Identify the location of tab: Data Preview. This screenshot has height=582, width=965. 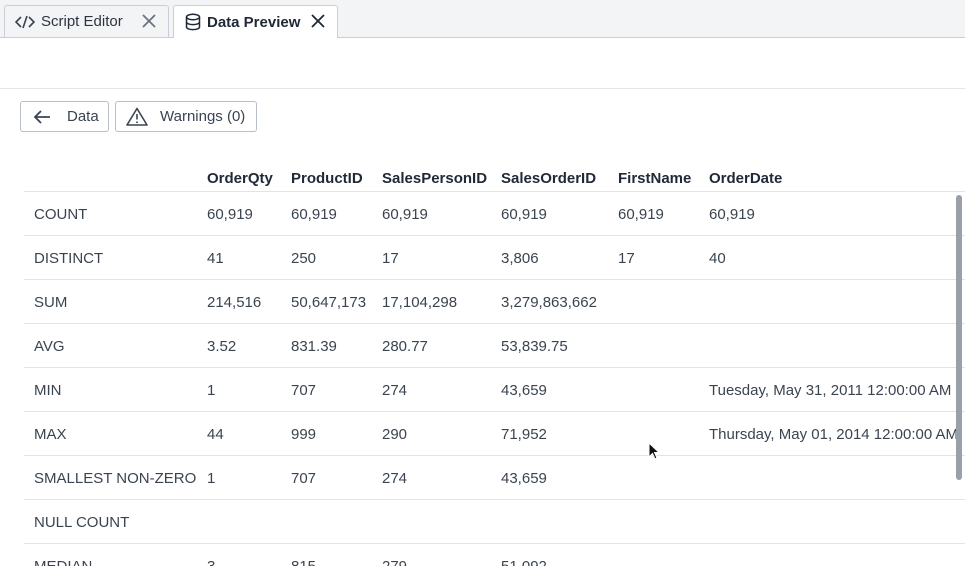
(255, 21).